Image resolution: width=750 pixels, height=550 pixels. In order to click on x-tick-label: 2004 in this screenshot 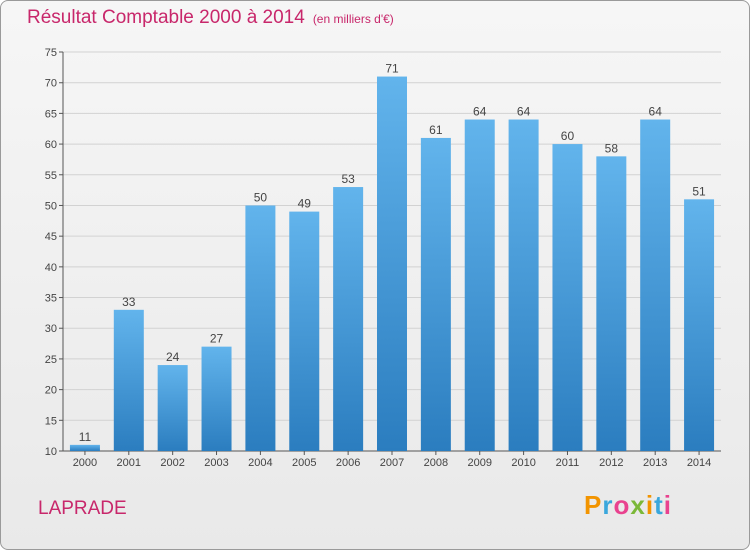, I will do `click(260, 463)`.